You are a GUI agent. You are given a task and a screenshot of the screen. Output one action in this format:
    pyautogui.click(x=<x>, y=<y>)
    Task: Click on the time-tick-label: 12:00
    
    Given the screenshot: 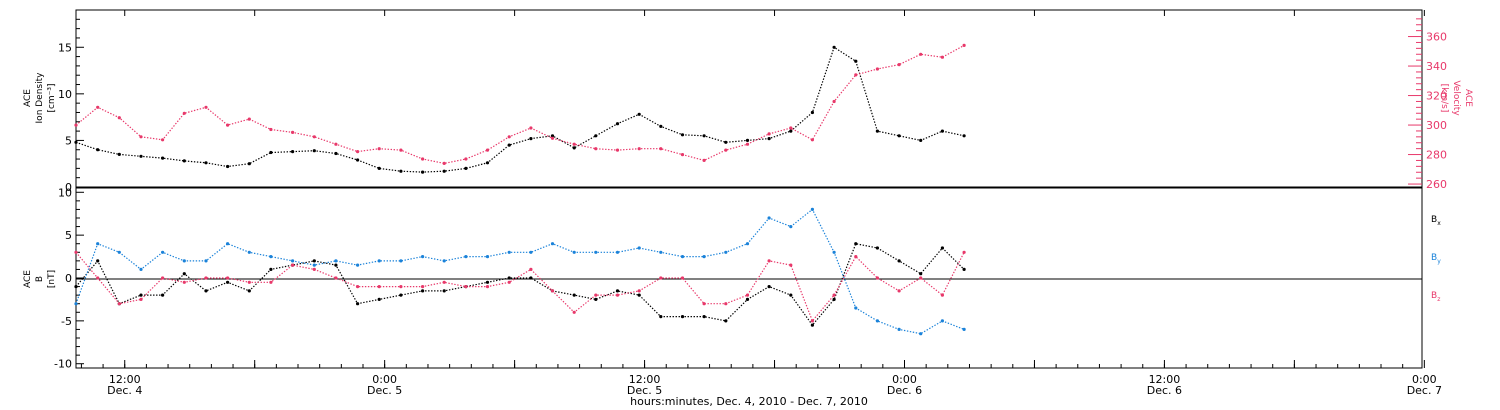 What is the action you would take?
    pyautogui.click(x=125, y=379)
    